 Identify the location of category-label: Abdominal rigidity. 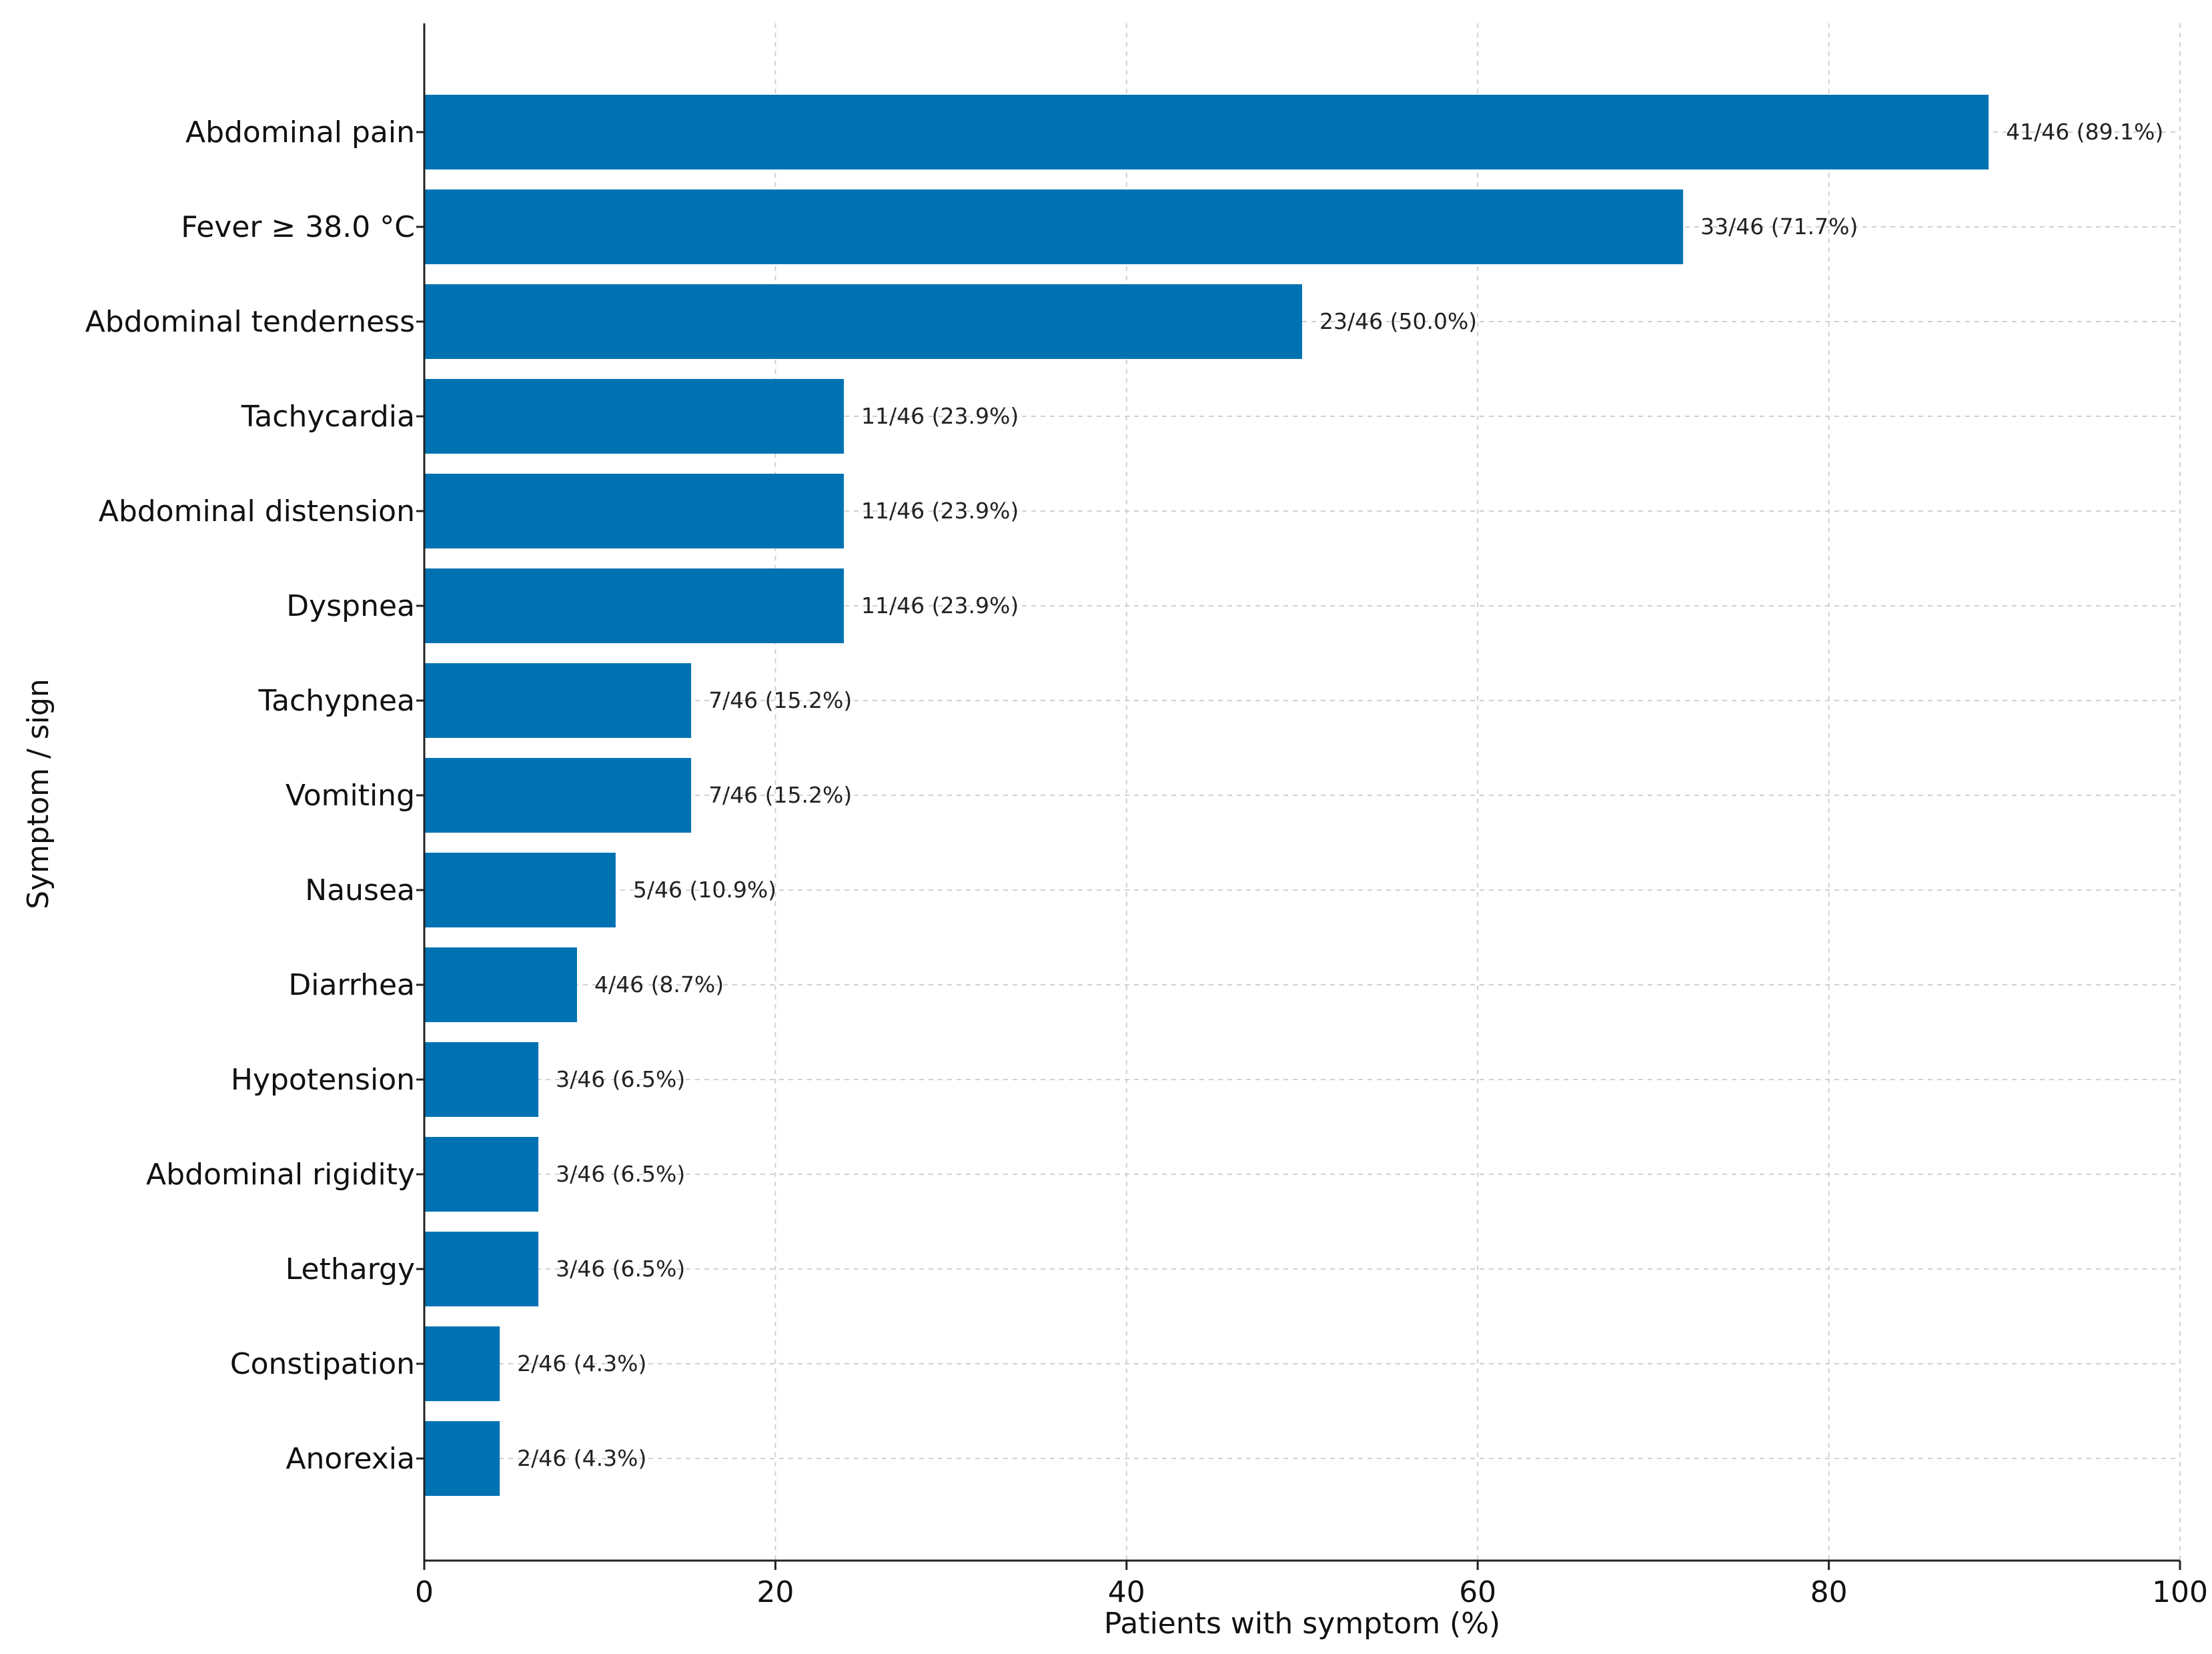
(280, 1175).